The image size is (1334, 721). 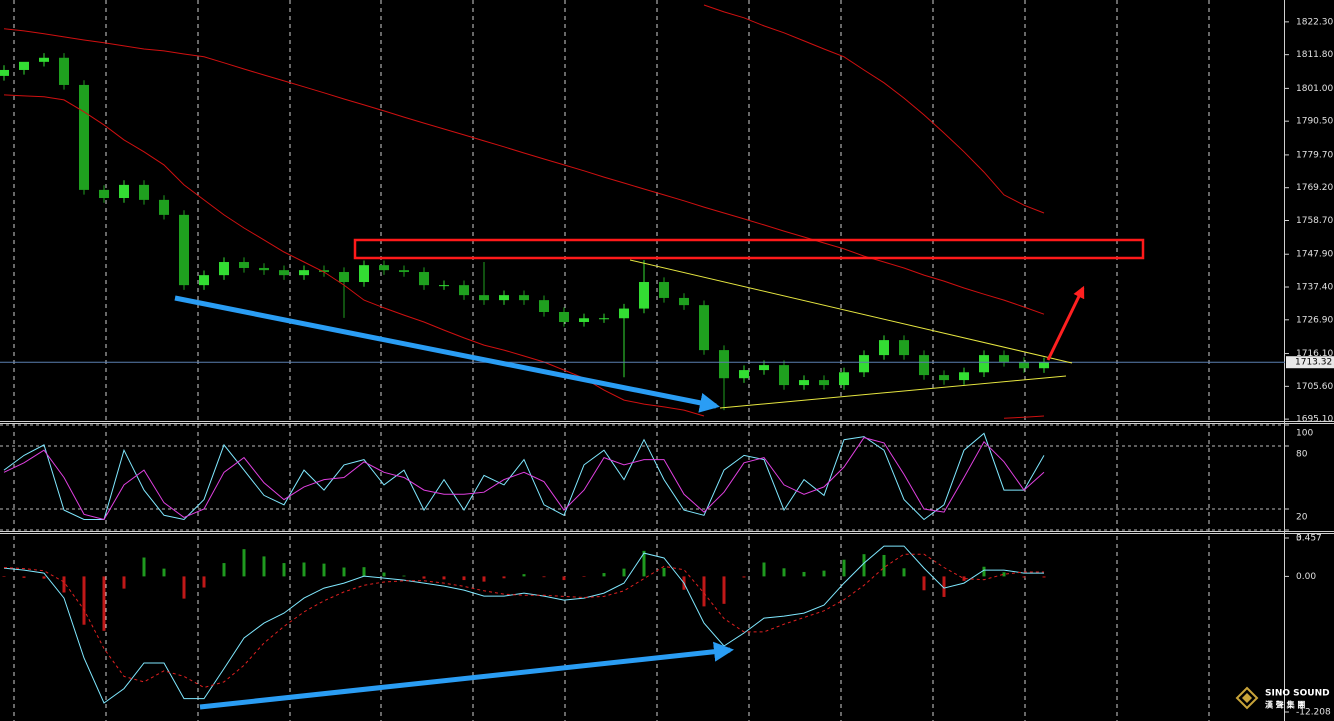 I want to click on divergence-arrow, so click(x=466, y=675).